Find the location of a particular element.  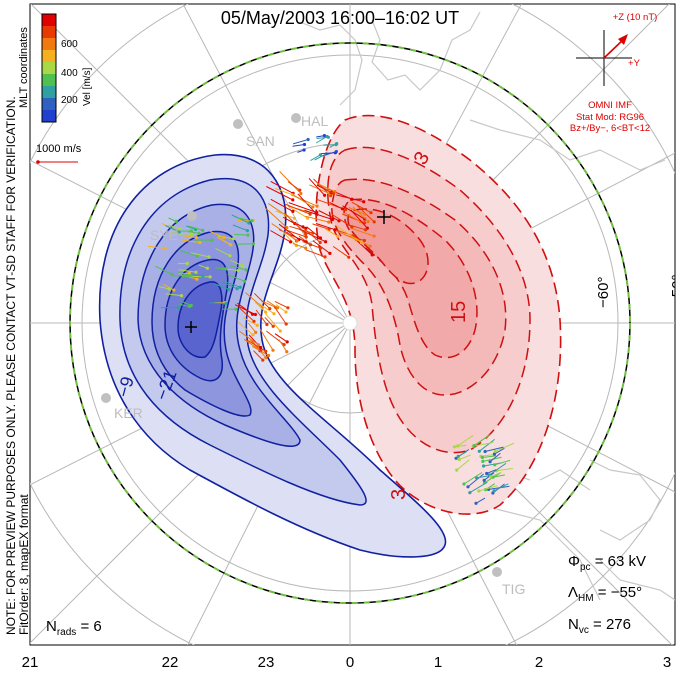

n-rads-stat: Nrads = 6 is located at coordinates (74, 628).